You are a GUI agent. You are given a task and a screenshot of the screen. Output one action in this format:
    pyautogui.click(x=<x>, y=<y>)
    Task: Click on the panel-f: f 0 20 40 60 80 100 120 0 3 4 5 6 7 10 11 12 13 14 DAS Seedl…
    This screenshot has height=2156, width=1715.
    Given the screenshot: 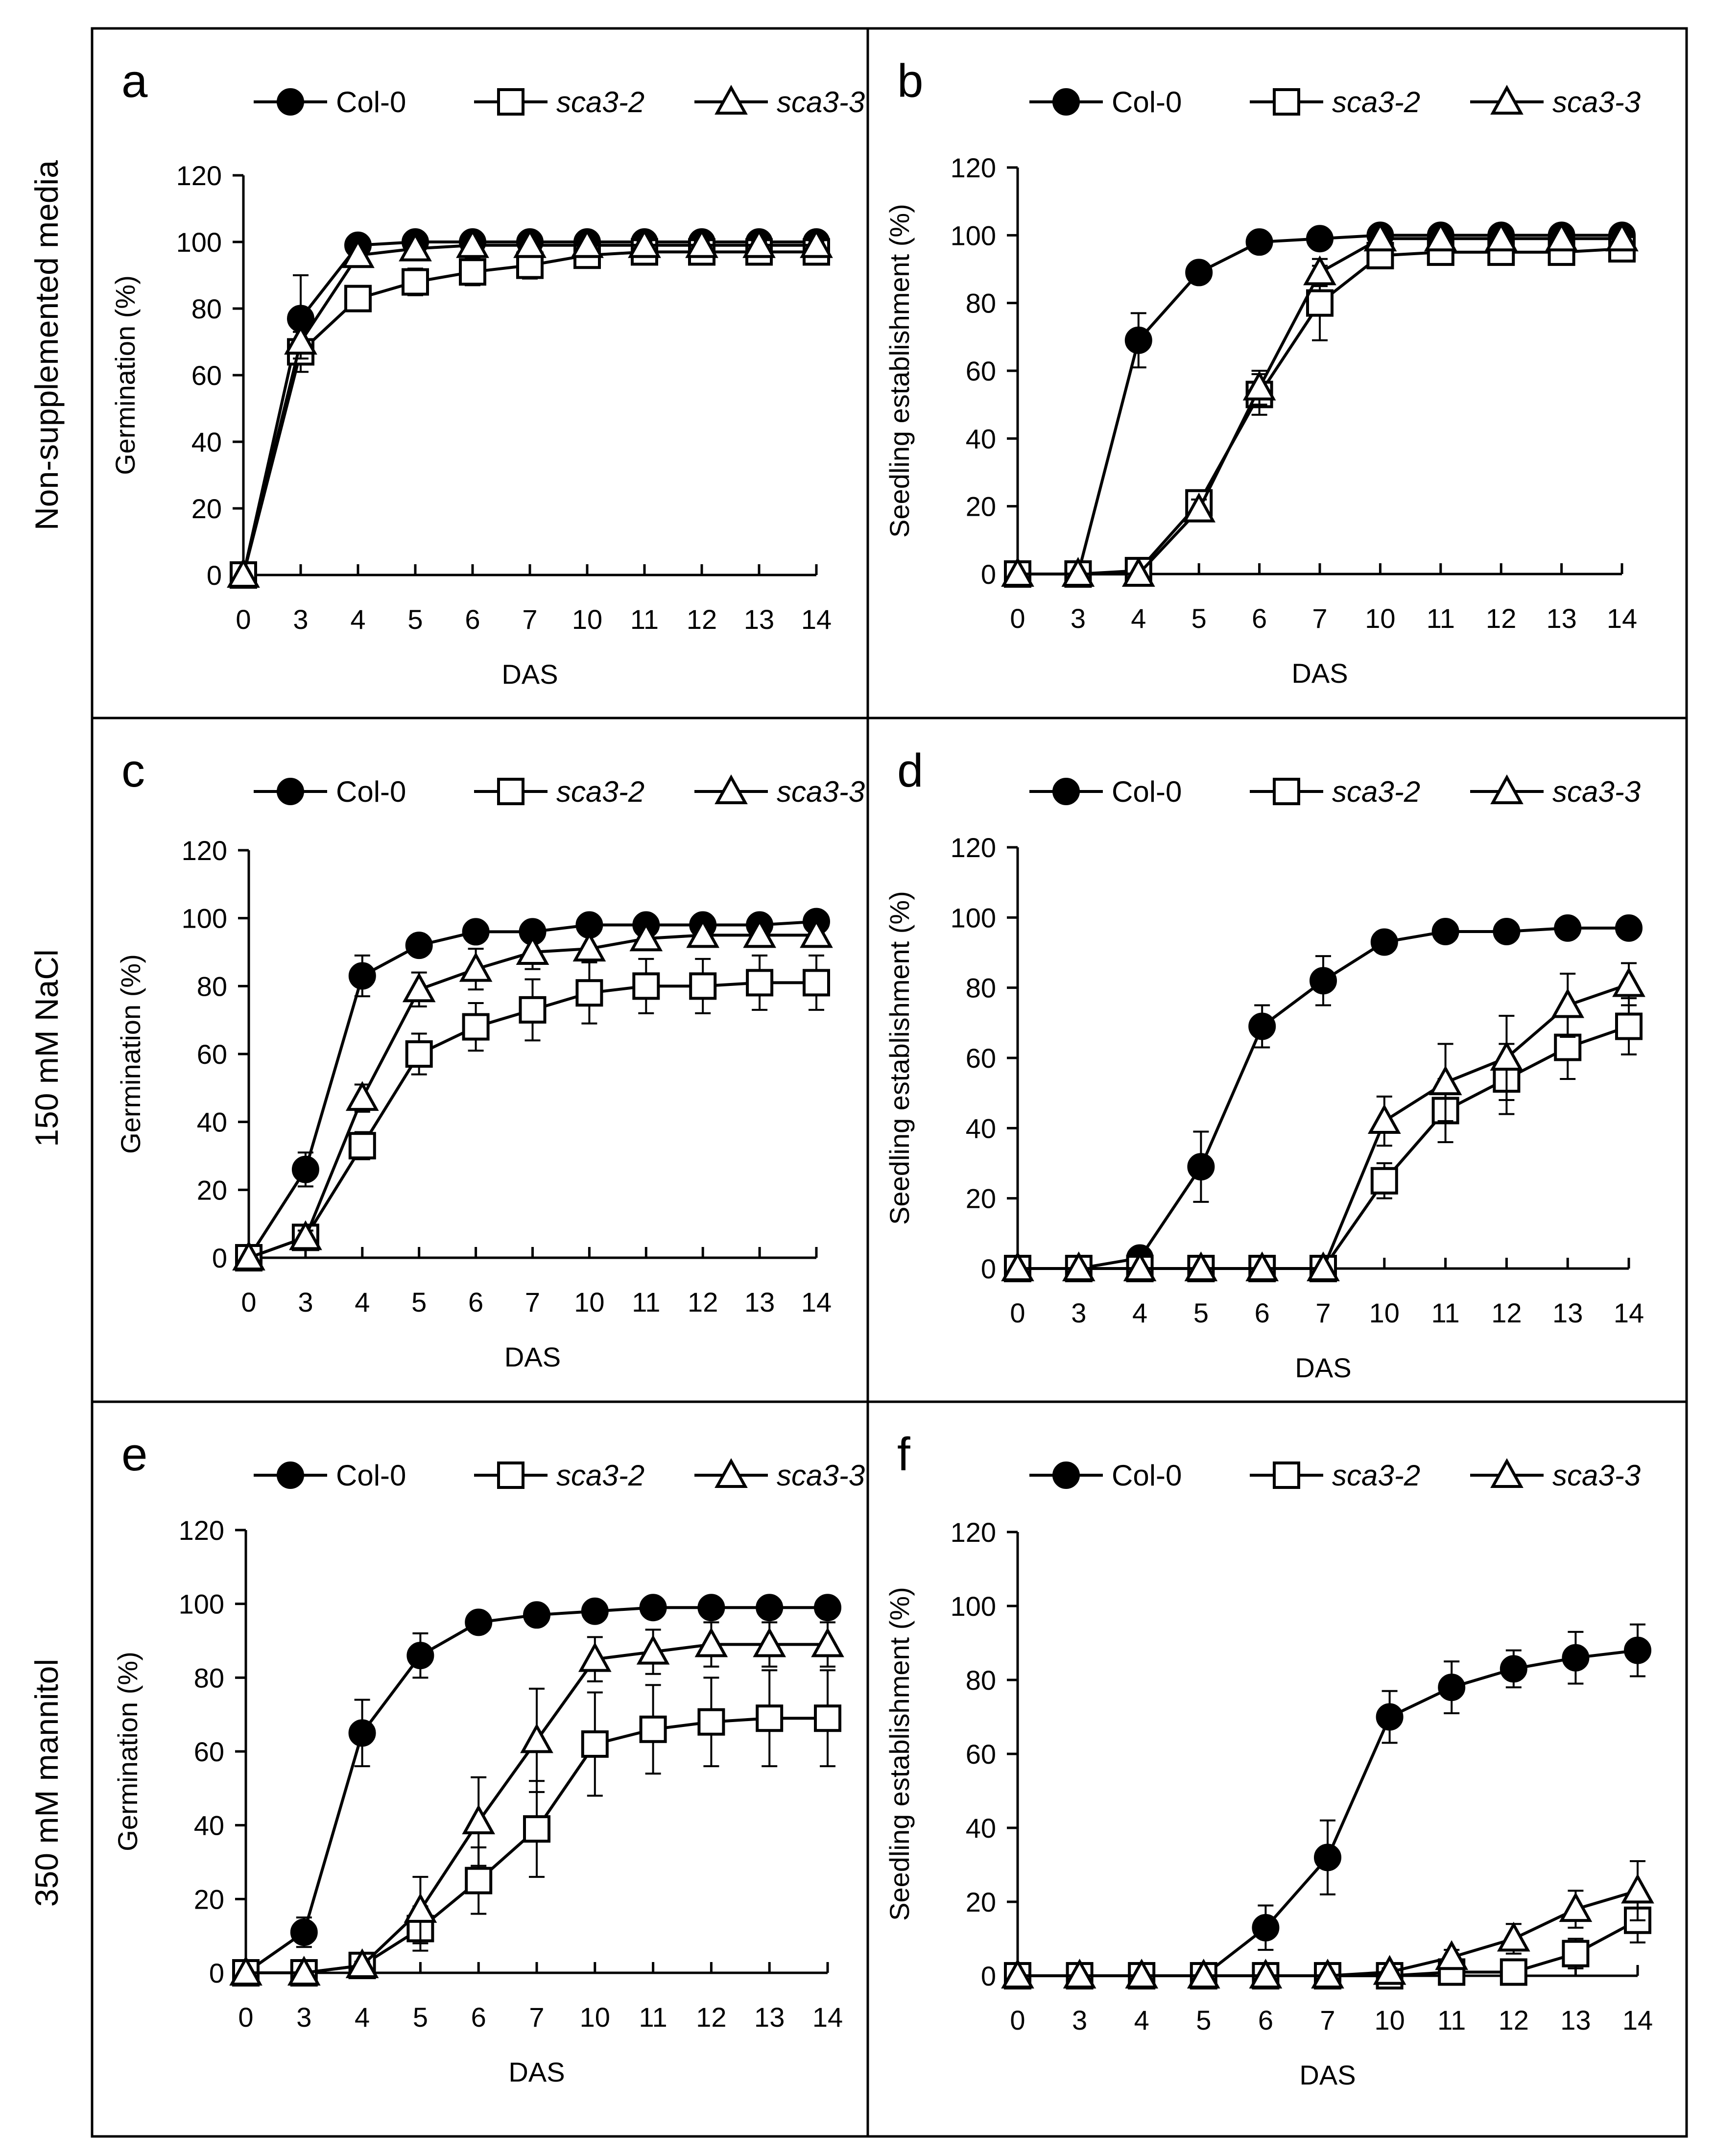 What is the action you would take?
    pyautogui.click(x=1269, y=1759)
    